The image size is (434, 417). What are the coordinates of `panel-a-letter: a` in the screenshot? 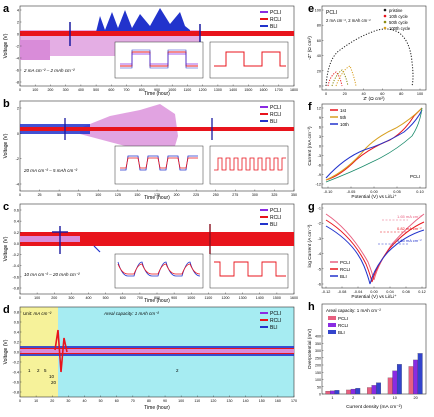 It's located at (6, 9).